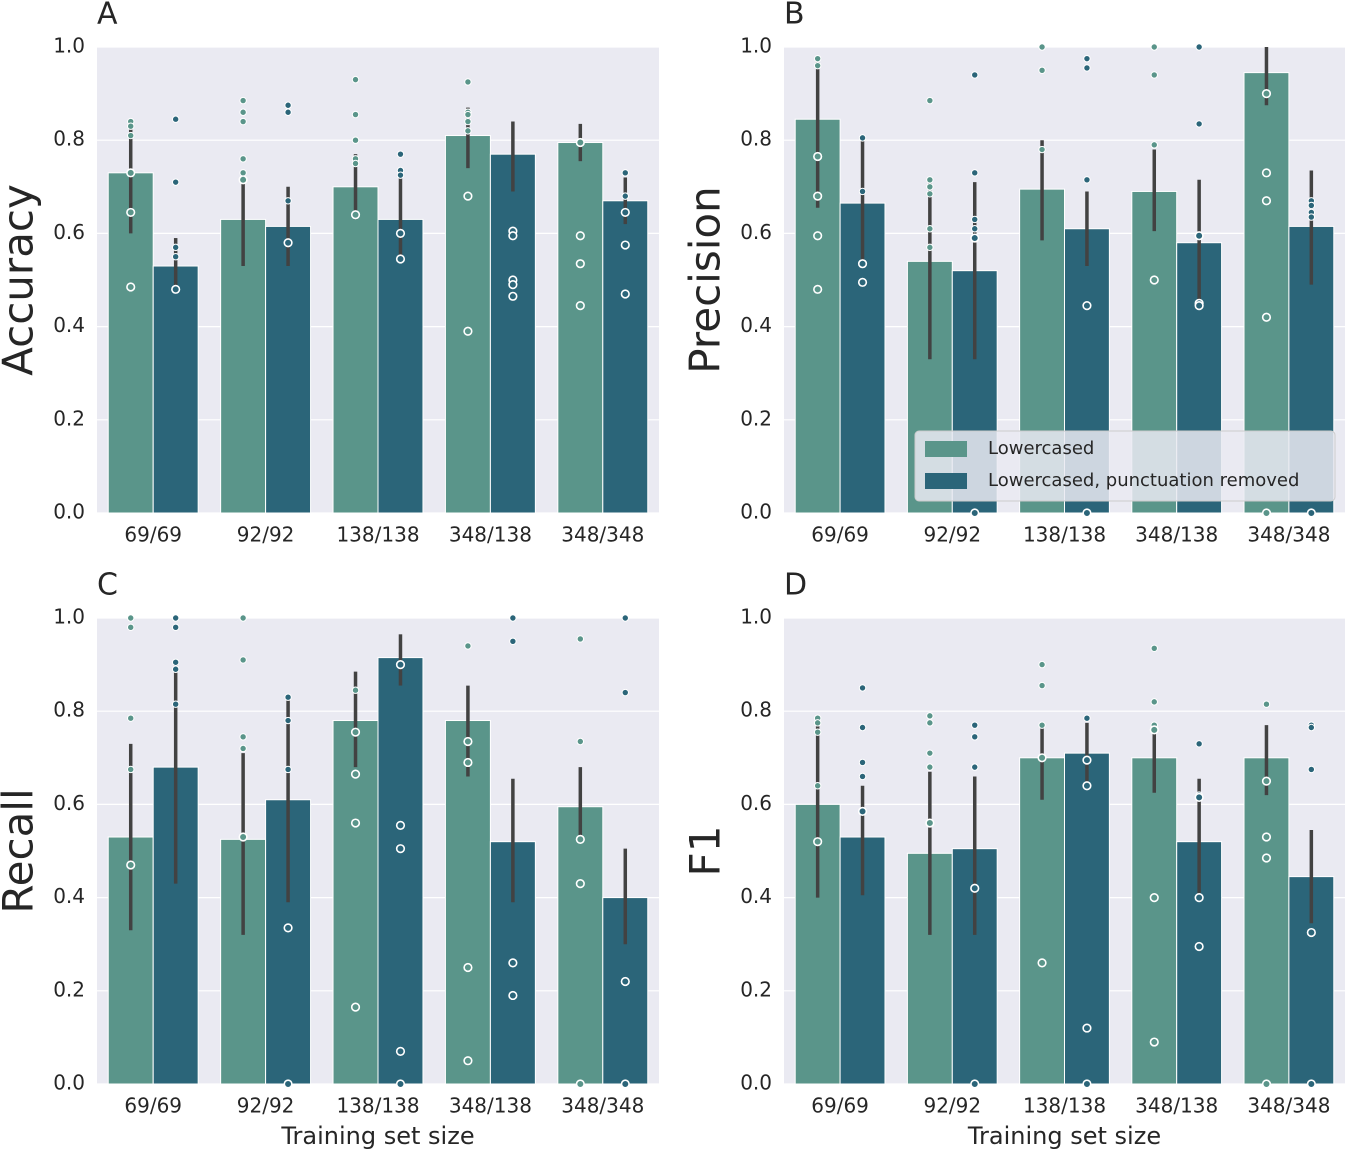 The image size is (1346, 1150). Describe the element at coordinates (705, 851) in the screenshot. I see `y-axis-label: F1` at that location.